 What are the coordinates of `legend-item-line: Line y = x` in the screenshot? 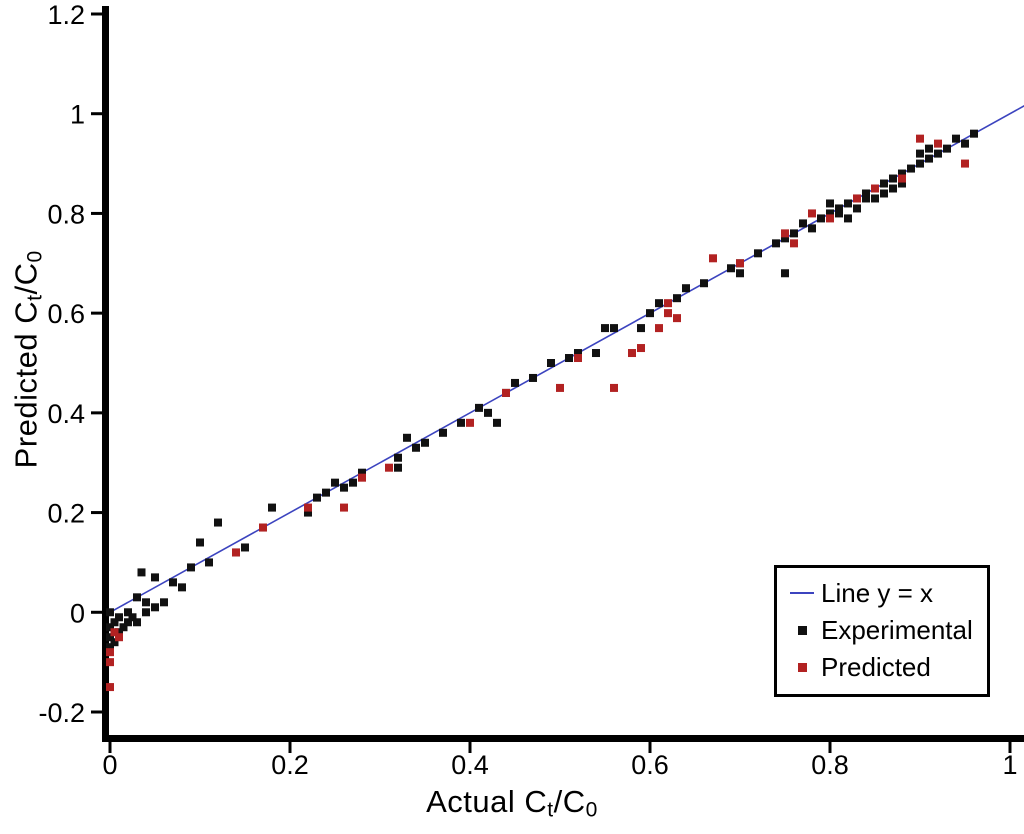 It's located at (880, 593).